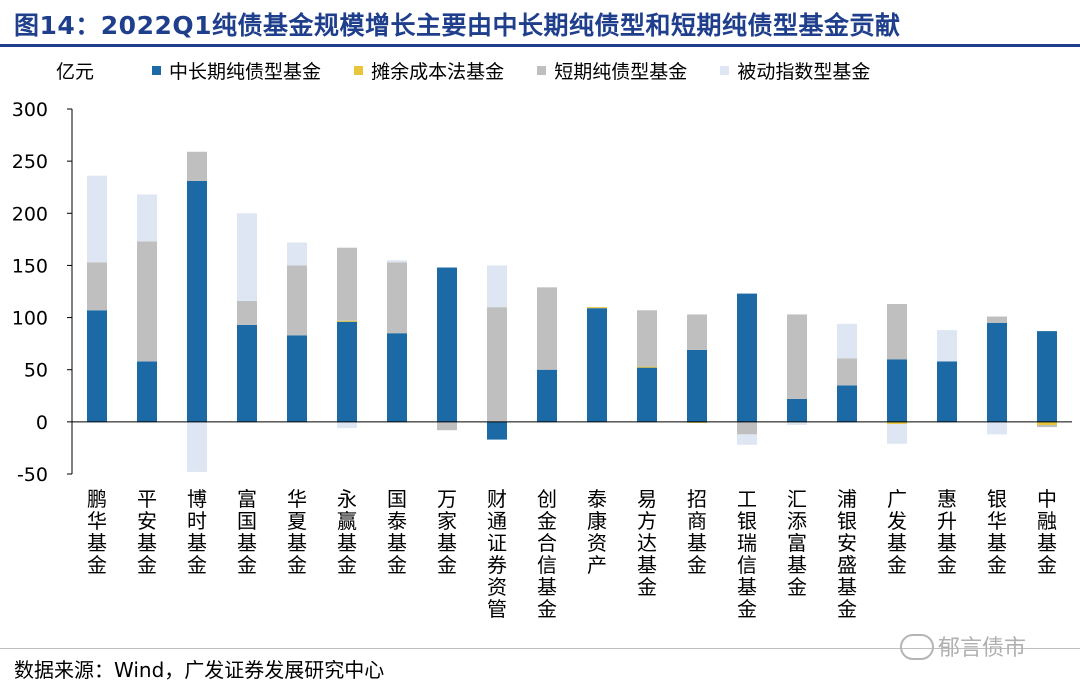 The width and height of the screenshot is (1080, 694). What do you see at coordinates (359, 70) in the screenshot?
I see `legend-swatch-amortized` at bounding box center [359, 70].